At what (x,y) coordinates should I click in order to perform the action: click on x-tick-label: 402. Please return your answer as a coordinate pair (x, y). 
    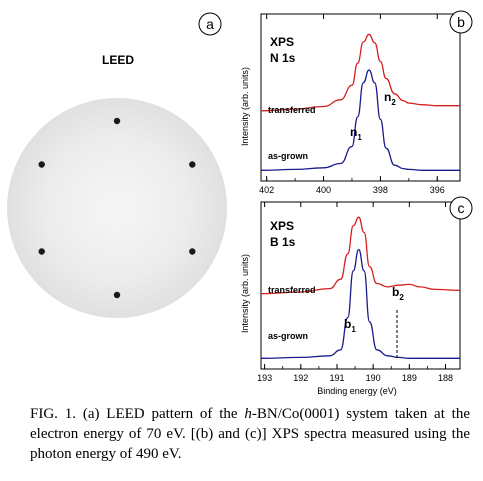
    Looking at the image, I should click on (266, 190).